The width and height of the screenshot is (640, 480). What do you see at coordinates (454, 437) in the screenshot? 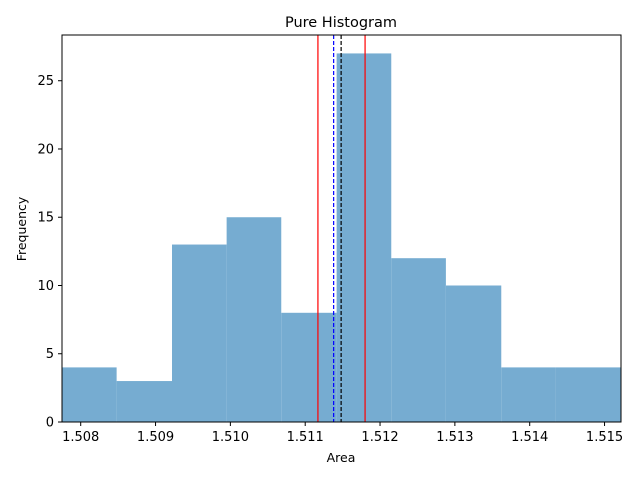
I see `x-tick-label: 1.513` at bounding box center [454, 437].